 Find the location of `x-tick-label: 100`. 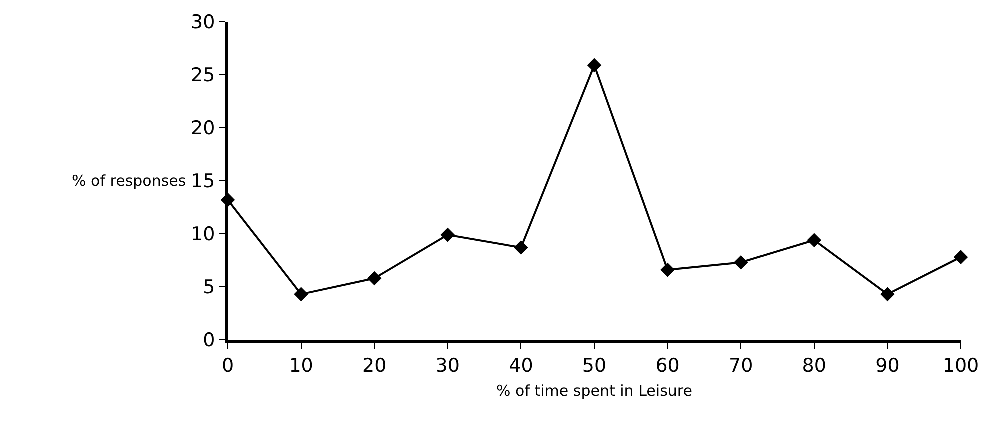

x-tick-label: 100 is located at coordinates (961, 365).